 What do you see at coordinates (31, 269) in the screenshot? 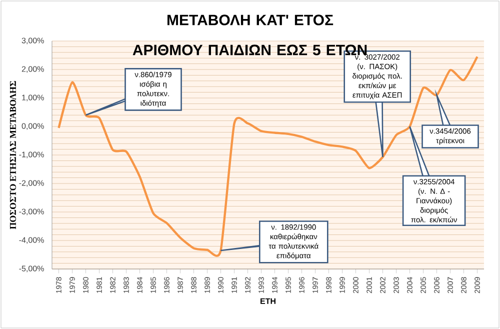
I see `y-tick-label: -5,00%` at bounding box center [31, 269].